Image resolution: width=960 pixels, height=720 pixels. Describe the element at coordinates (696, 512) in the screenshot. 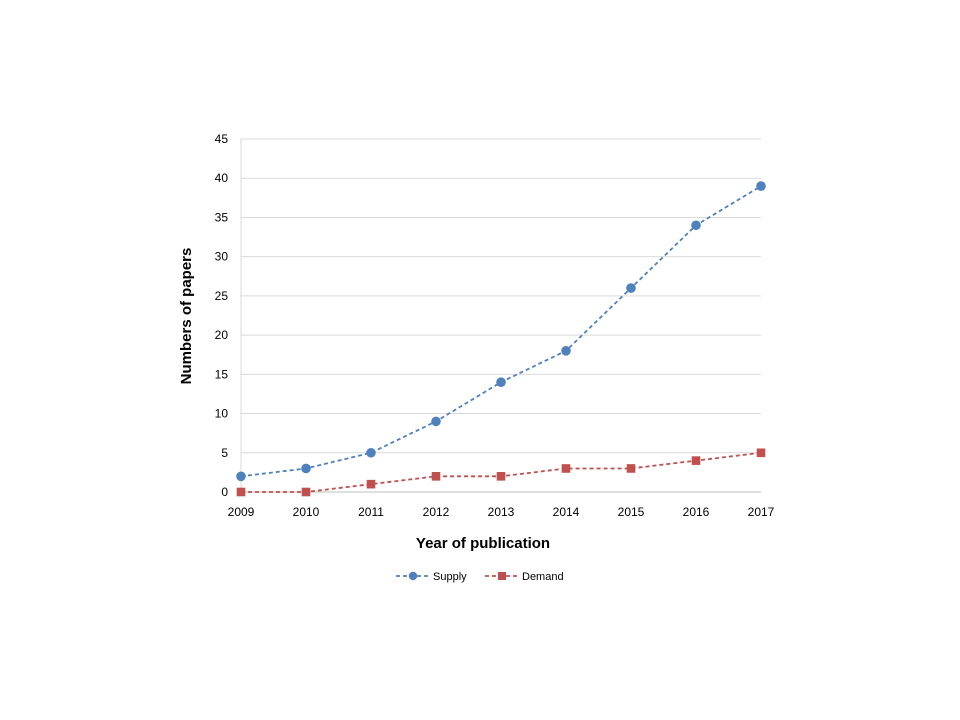

I see `x-tick-label: 2016` at that location.